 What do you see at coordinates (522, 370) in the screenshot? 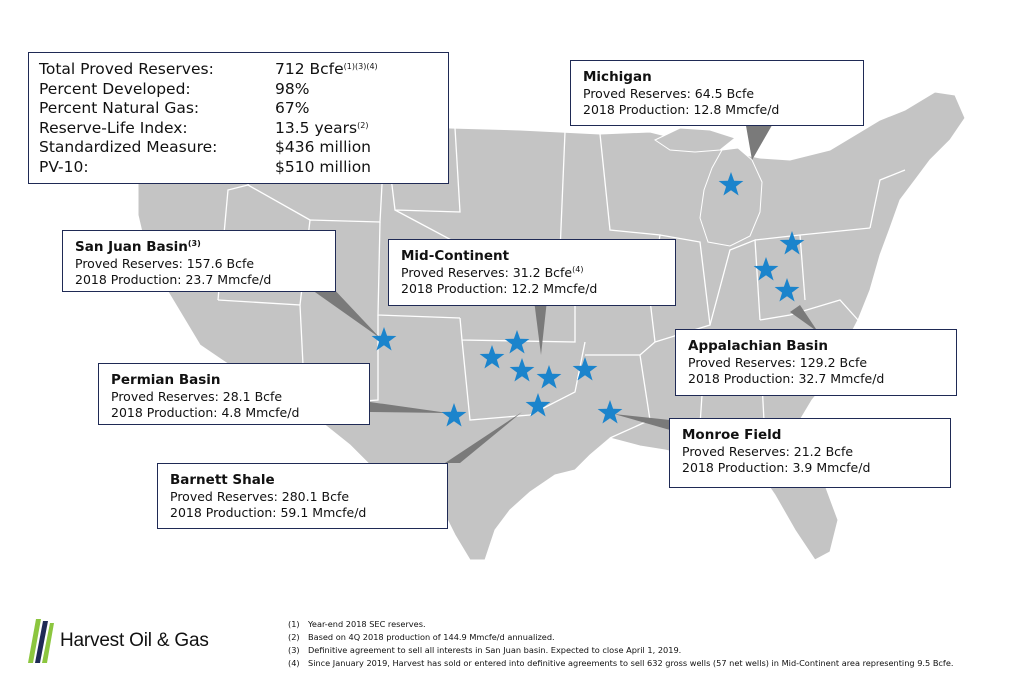
I see `star-mid-continent-3-icon` at bounding box center [522, 370].